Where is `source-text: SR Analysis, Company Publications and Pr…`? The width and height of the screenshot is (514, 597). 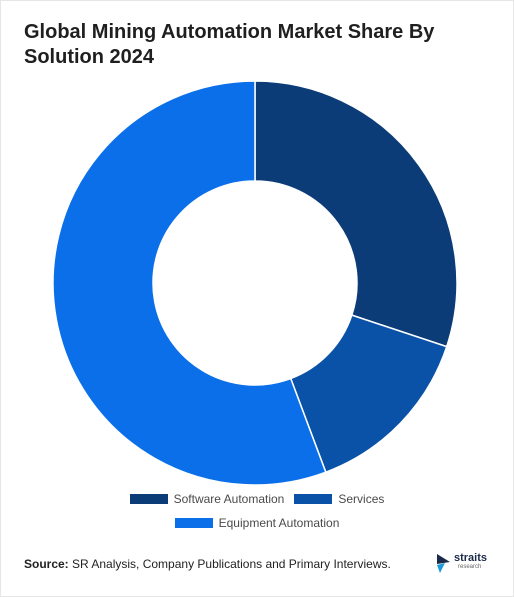 source-text: SR Analysis, Company Publications and Pr… is located at coordinates (229, 564).